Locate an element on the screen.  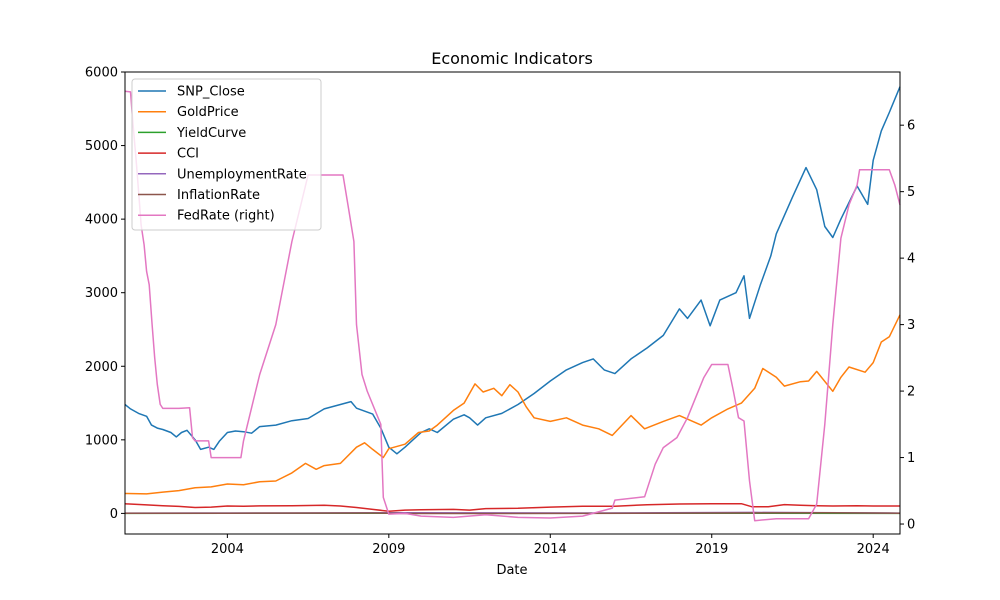
y-axis-left: 0 1000 2000 3000 4000 5000 6000 is located at coordinates (105, 294).